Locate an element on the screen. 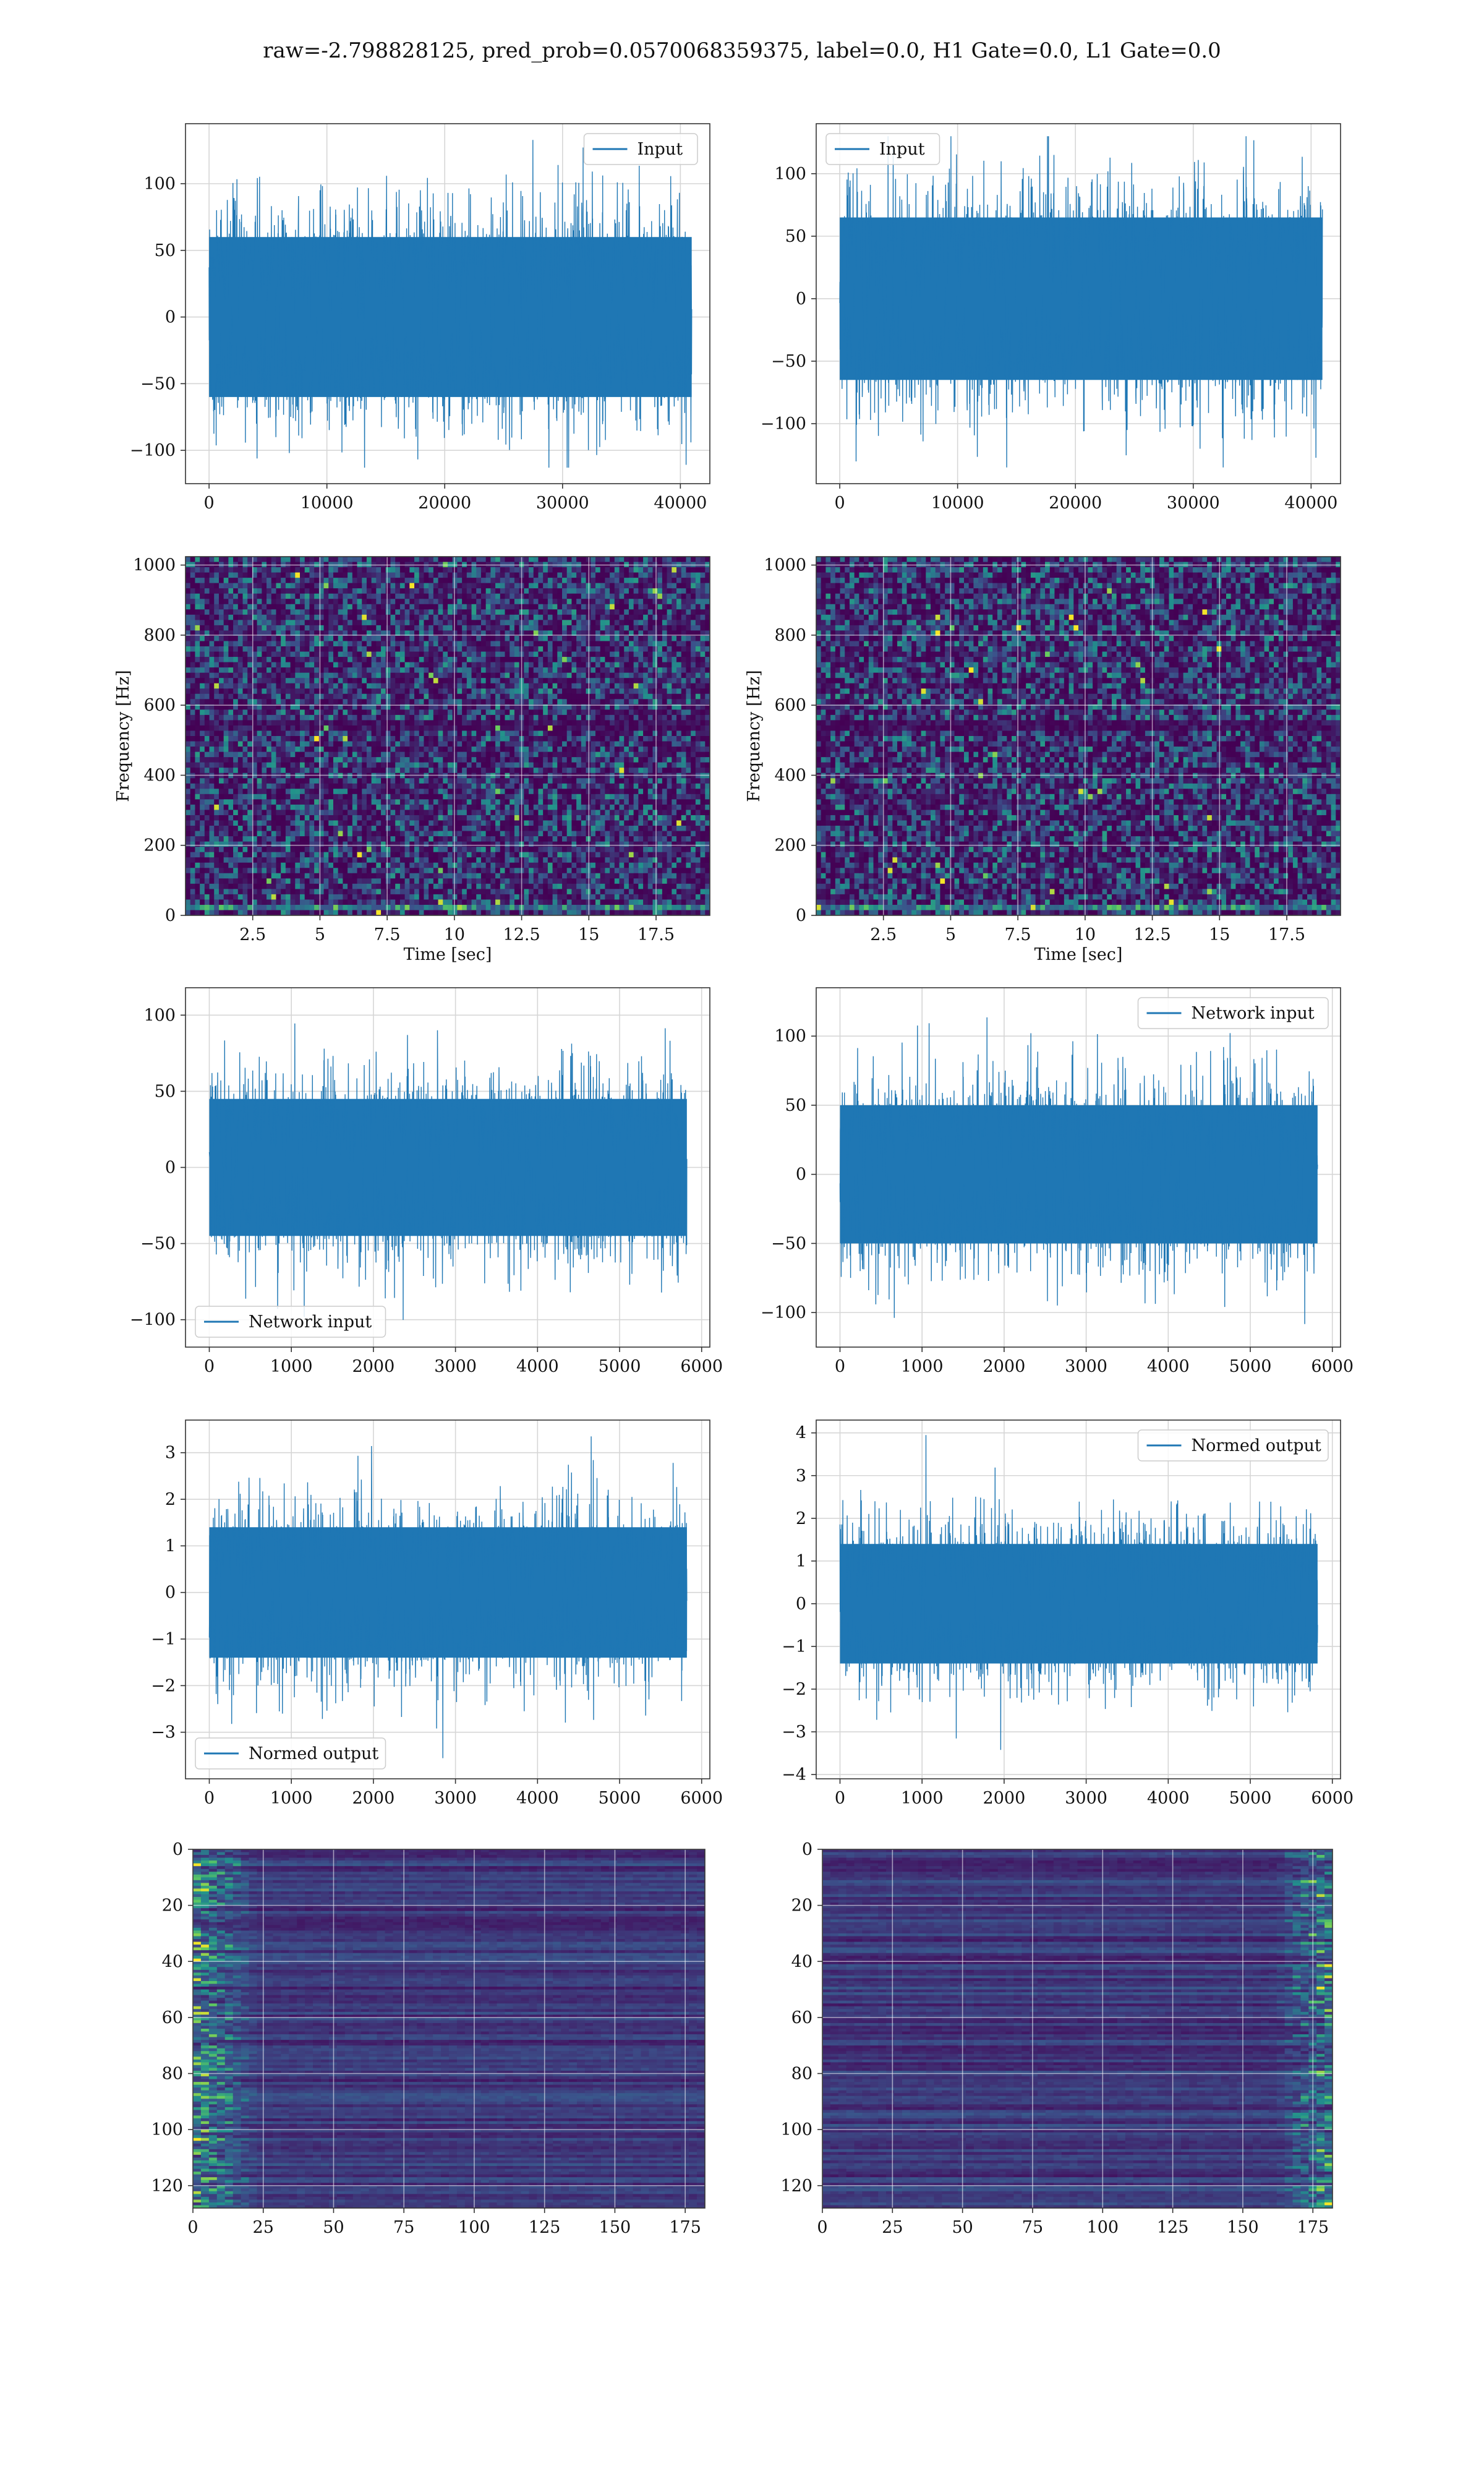 This screenshot has height=2474, width=1484. y-tick-label: −1 is located at coordinates (794, 1646).